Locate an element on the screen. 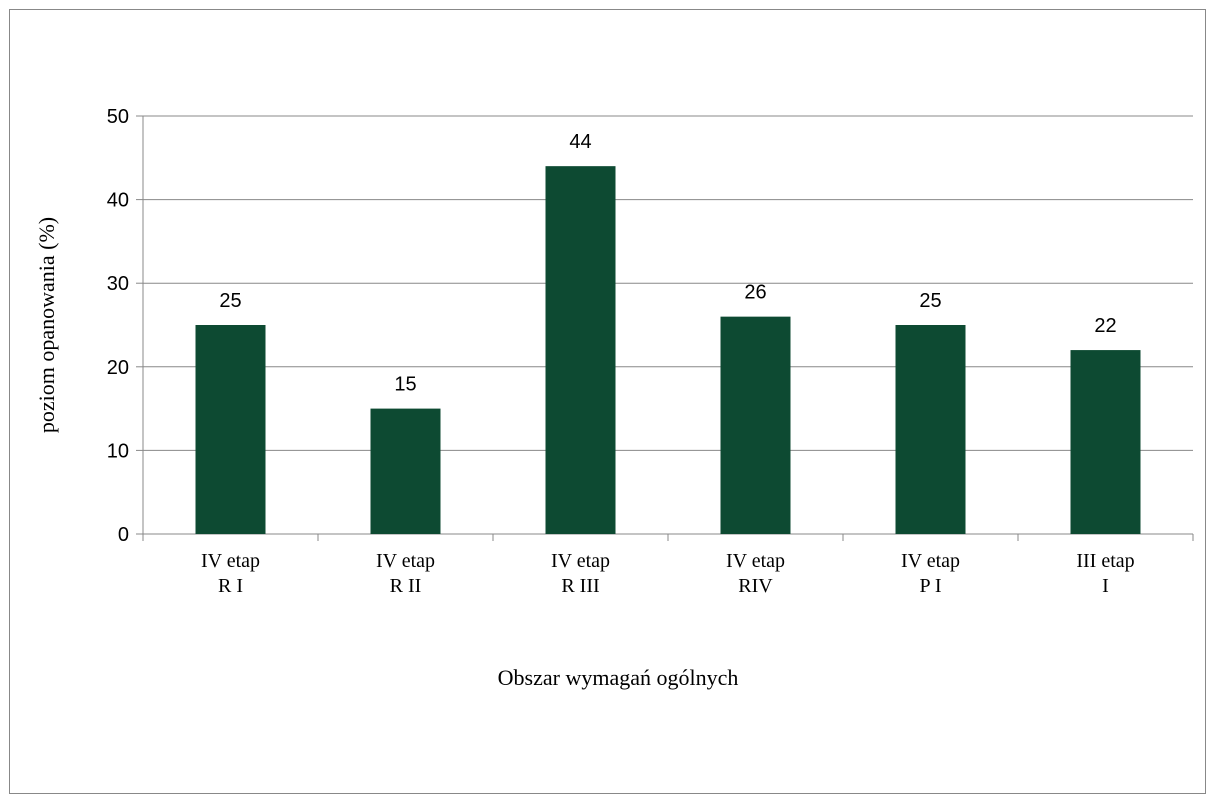 The height and width of the screenshot is (796, 1208). x-axis-title: Obszar wymagań ogólnych is located at coordinates (618, 677).